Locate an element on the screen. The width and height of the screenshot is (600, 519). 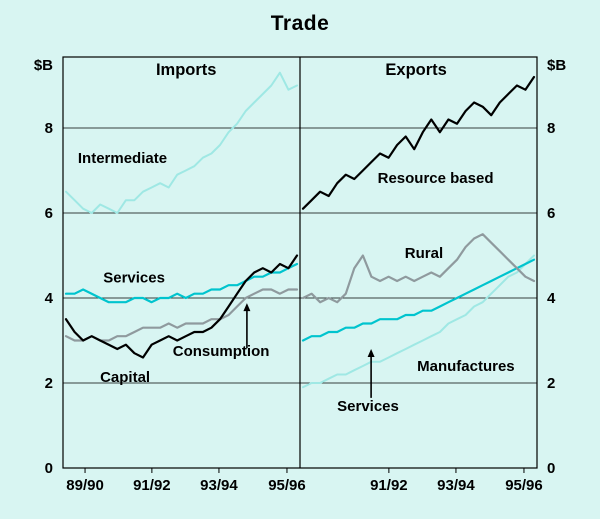
panel-header-exports: Exports is located at coordinates (415, 70).